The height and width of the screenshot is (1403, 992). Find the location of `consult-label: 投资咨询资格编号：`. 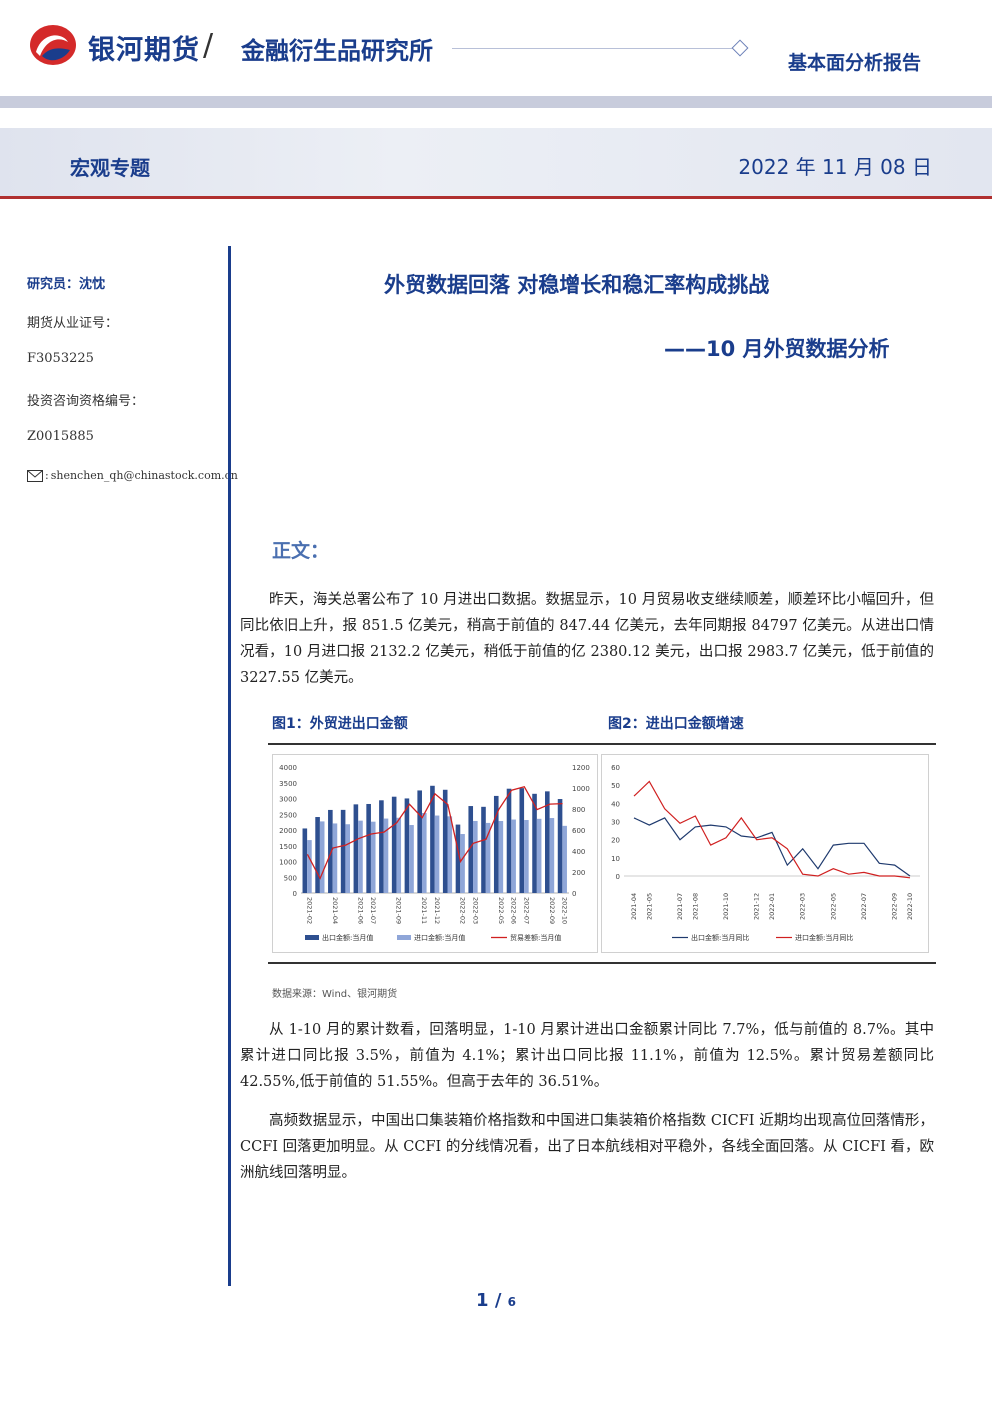

consult-label: 投资咨询资格编号： is located at coordinates (86, 401).